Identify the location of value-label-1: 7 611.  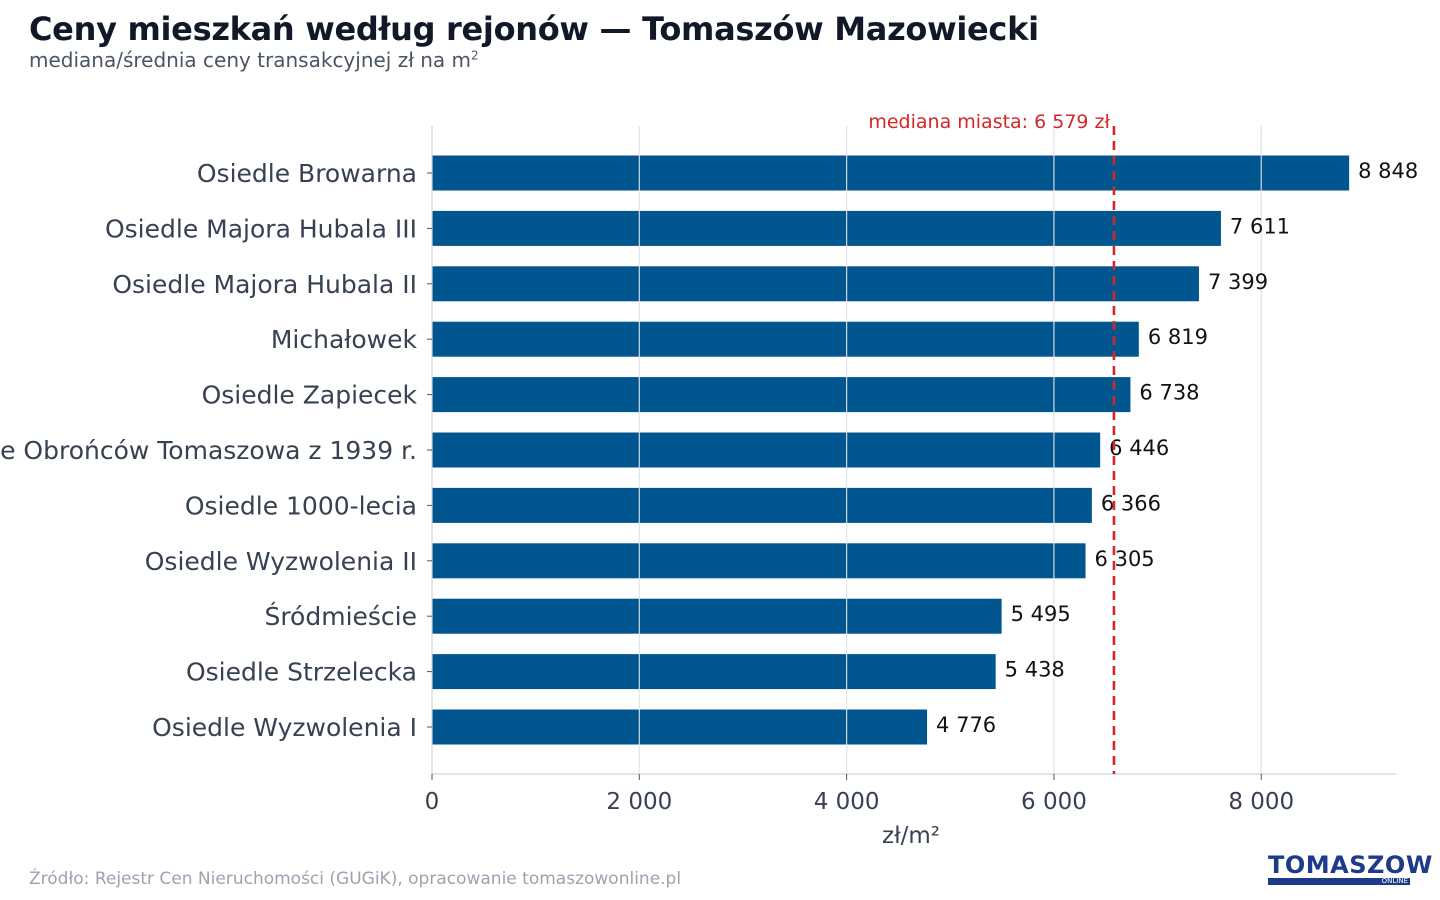
(1260, 226).